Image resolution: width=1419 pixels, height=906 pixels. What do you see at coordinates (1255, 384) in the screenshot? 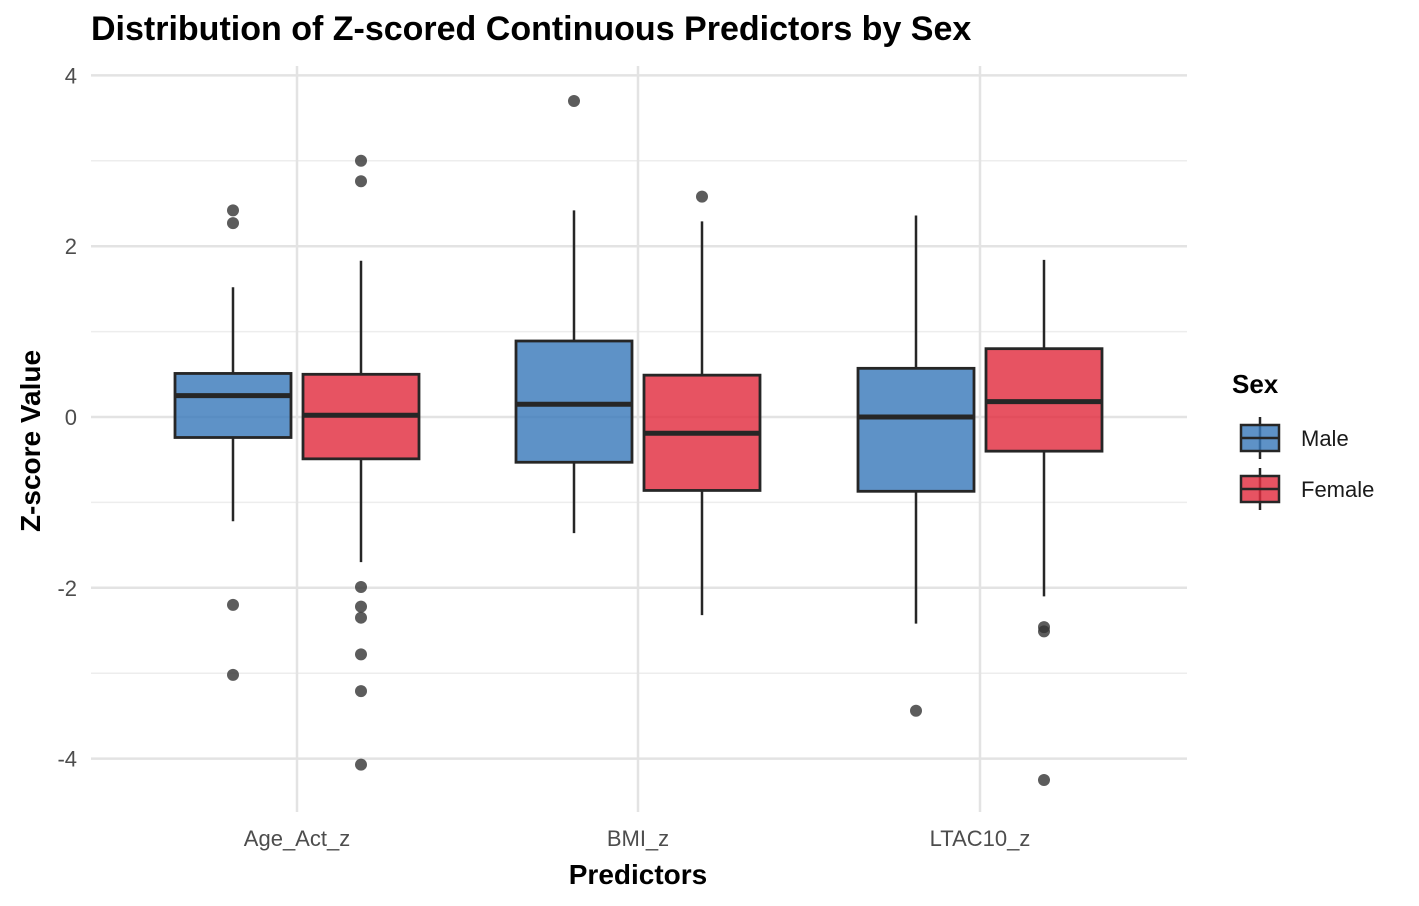
I see `legend-title: Sex` at bounding box center [1255, 384].